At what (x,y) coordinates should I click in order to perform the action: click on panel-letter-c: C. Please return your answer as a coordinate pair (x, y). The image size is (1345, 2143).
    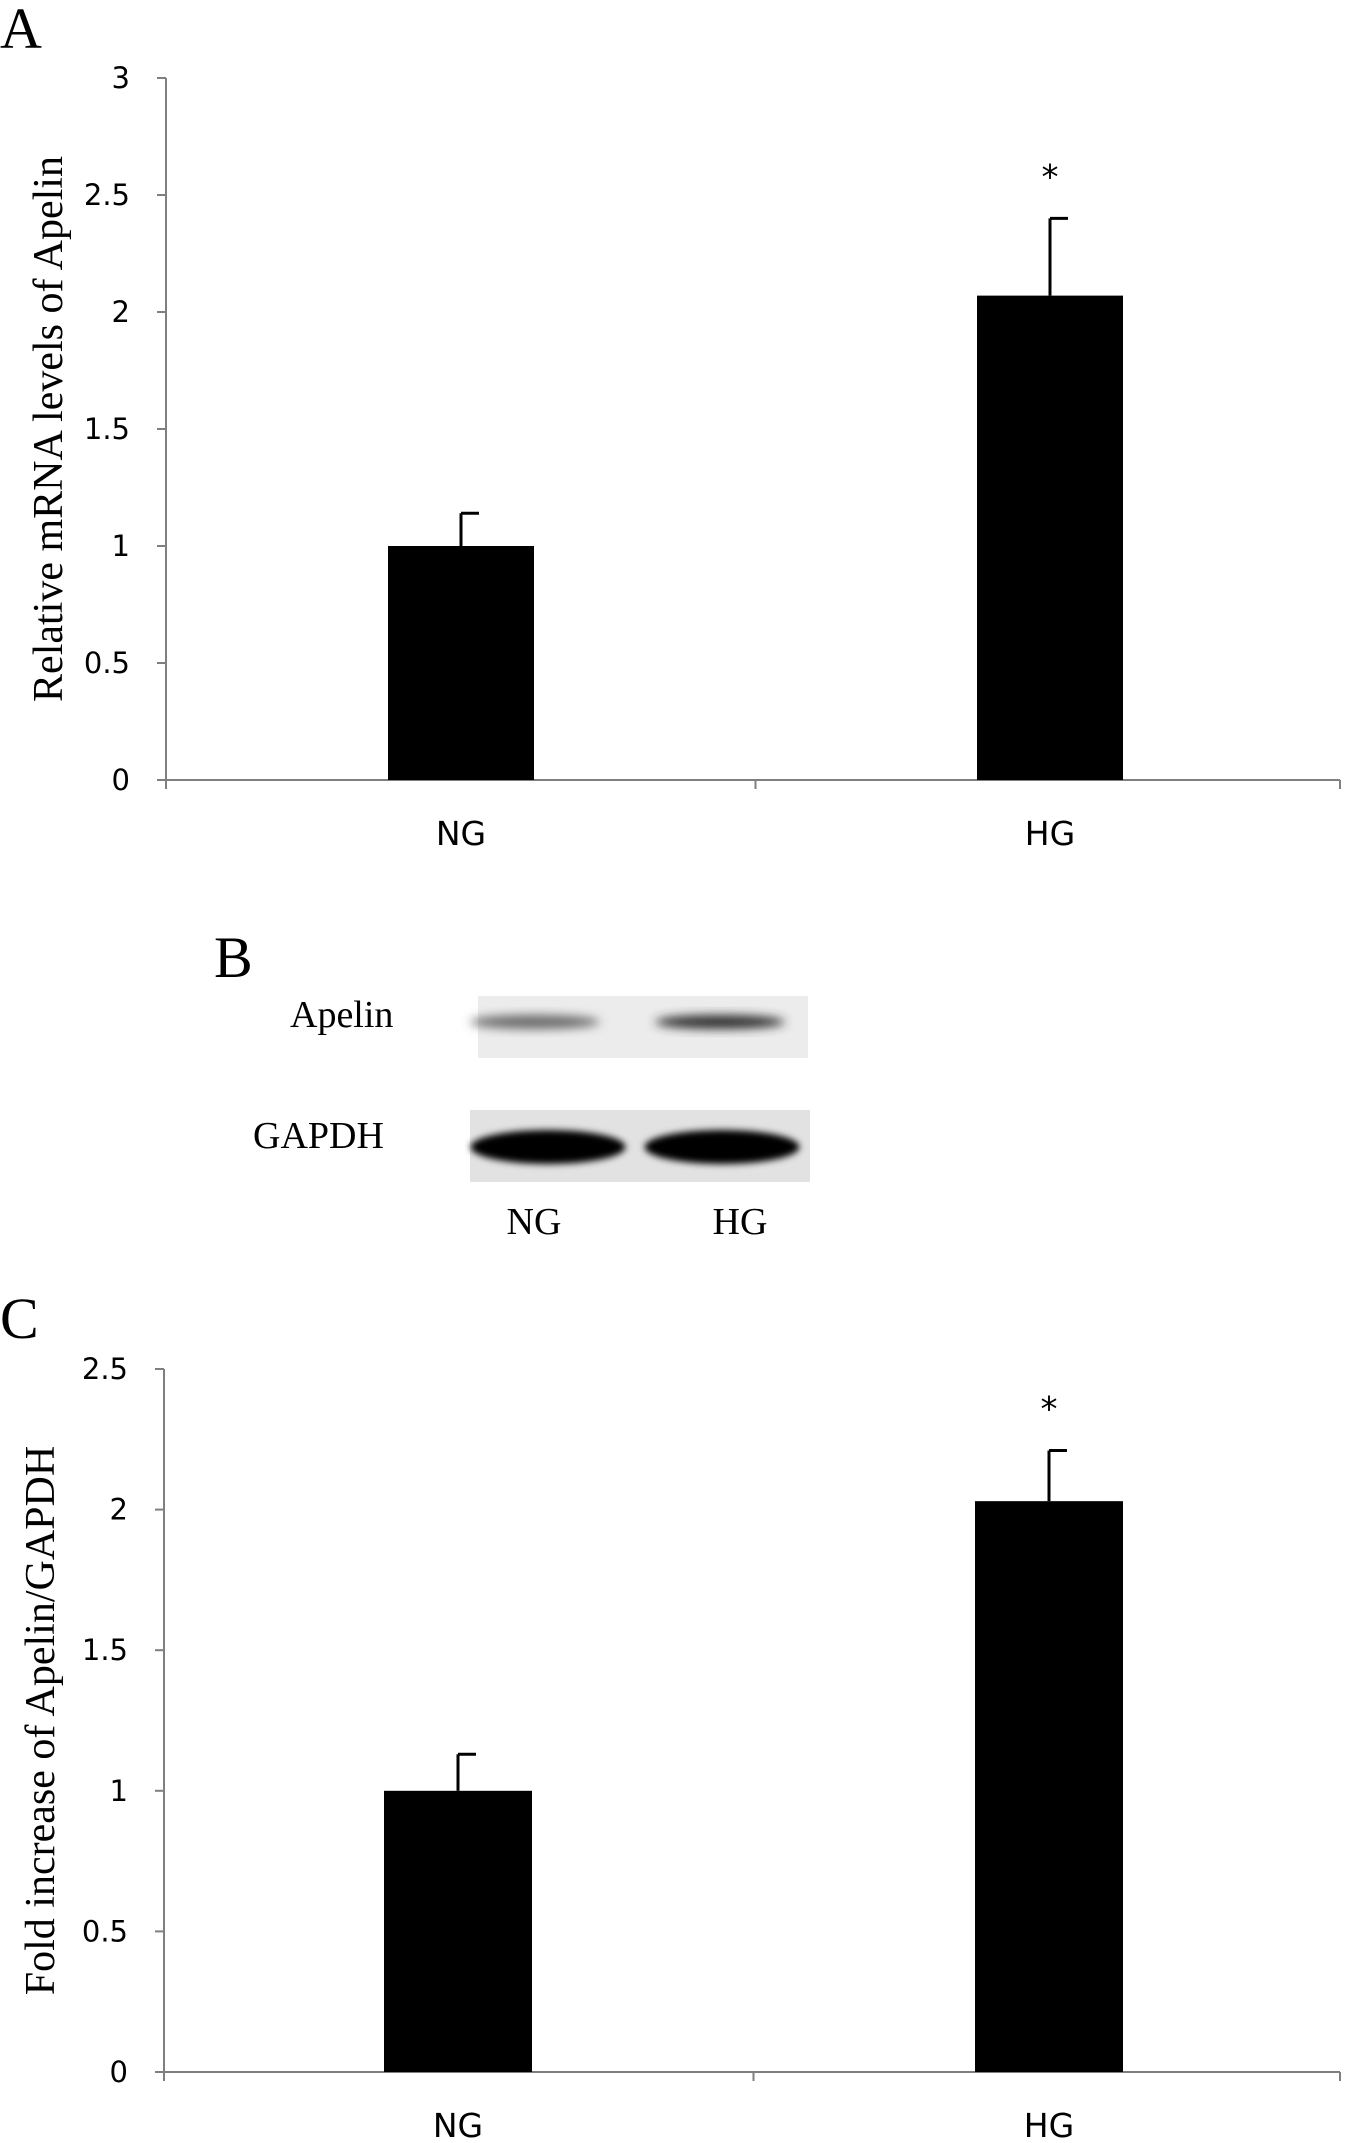
    Looking at the image, I should click on (19, 1318).